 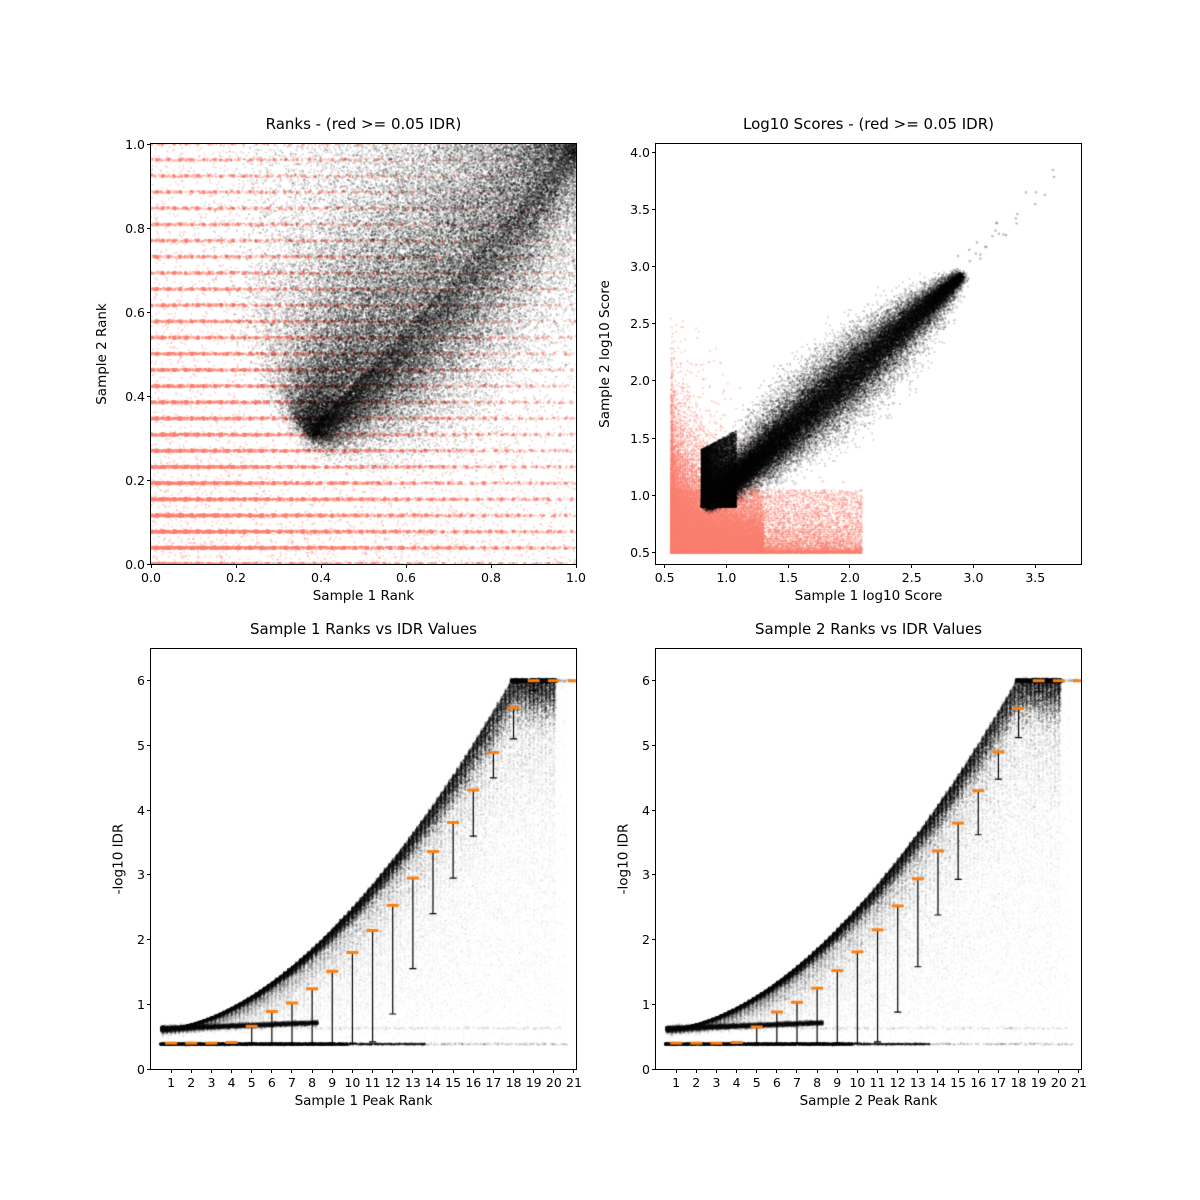 I want to click on x-axis-label: Sample 1 Peak Rank, so click(x=363, y=1101).